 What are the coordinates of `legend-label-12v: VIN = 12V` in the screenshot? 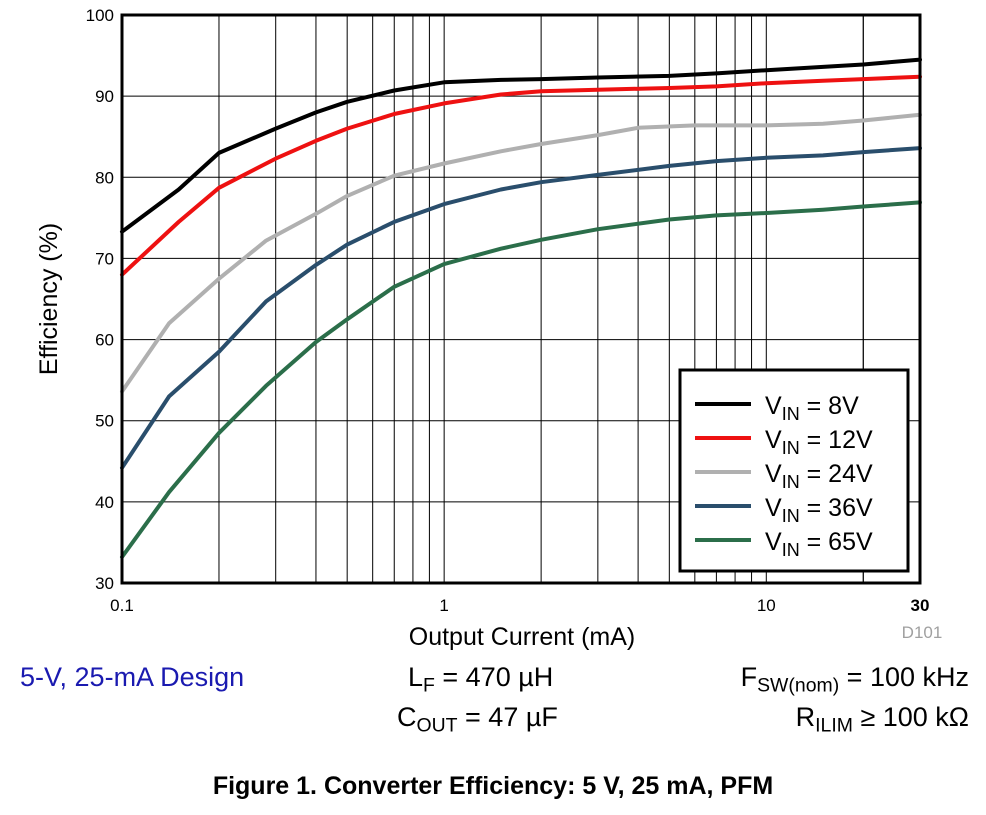 It's located at (819, 442).